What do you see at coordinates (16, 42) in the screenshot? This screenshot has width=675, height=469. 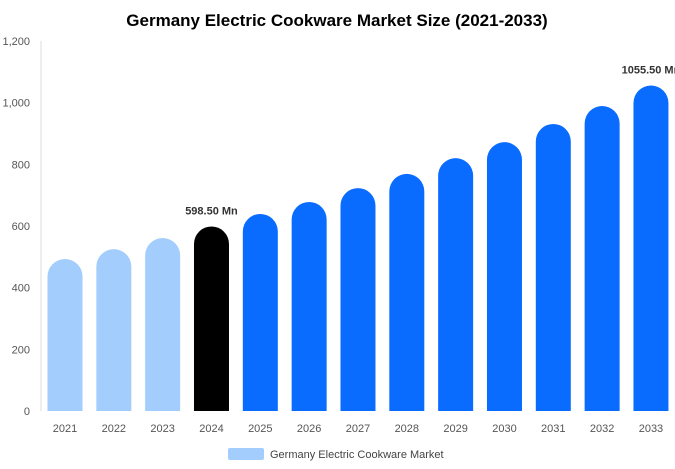 I see `y-tick-label: 1,200` at bounding box center [16, 42].